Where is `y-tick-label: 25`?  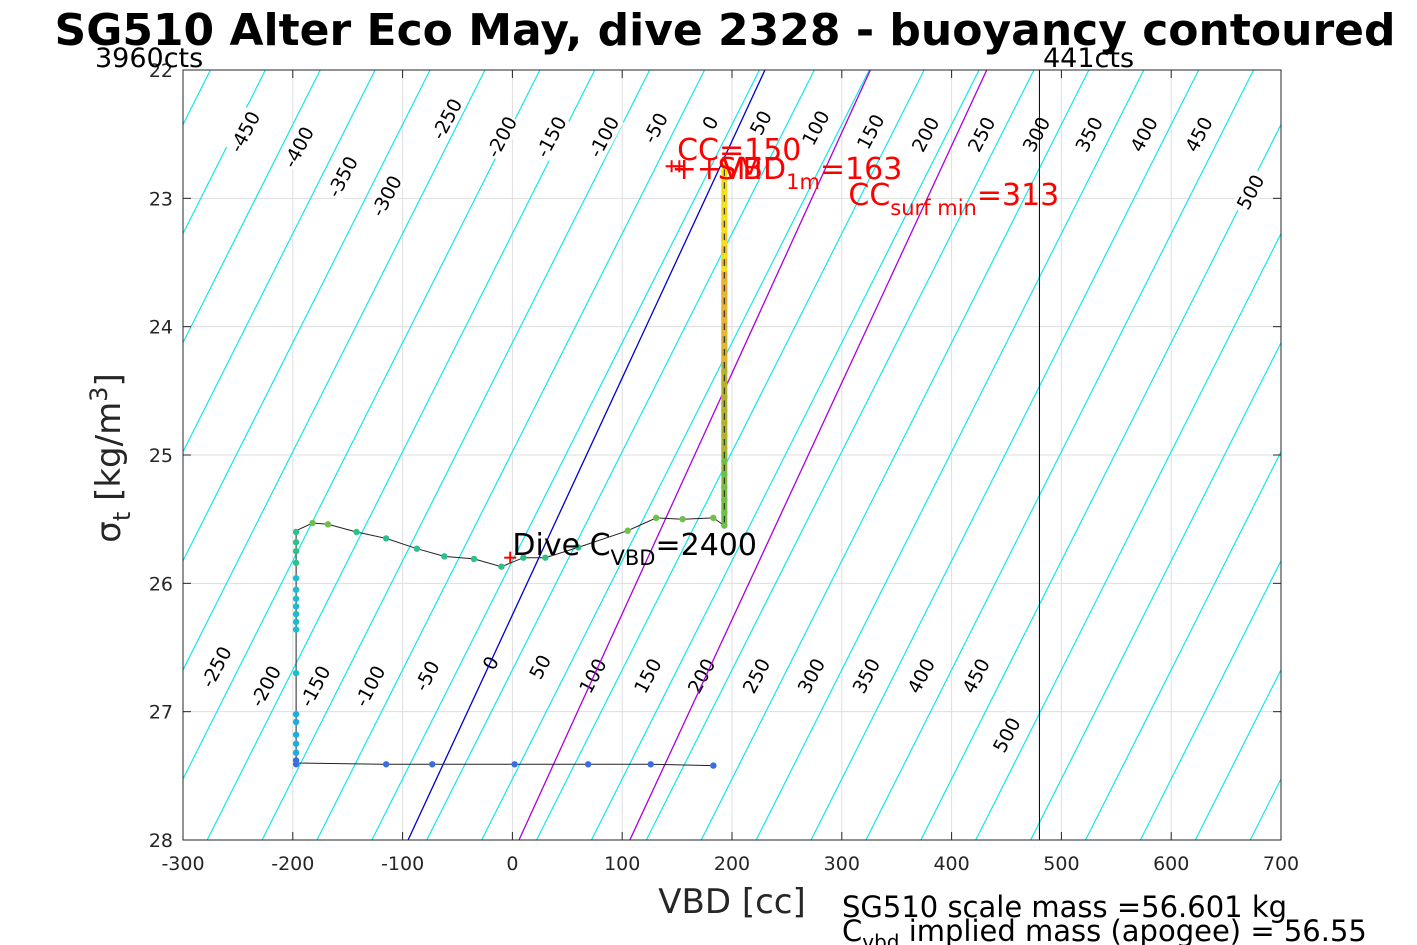
y-tick-label: 25 is located at coordinates (161, 456).